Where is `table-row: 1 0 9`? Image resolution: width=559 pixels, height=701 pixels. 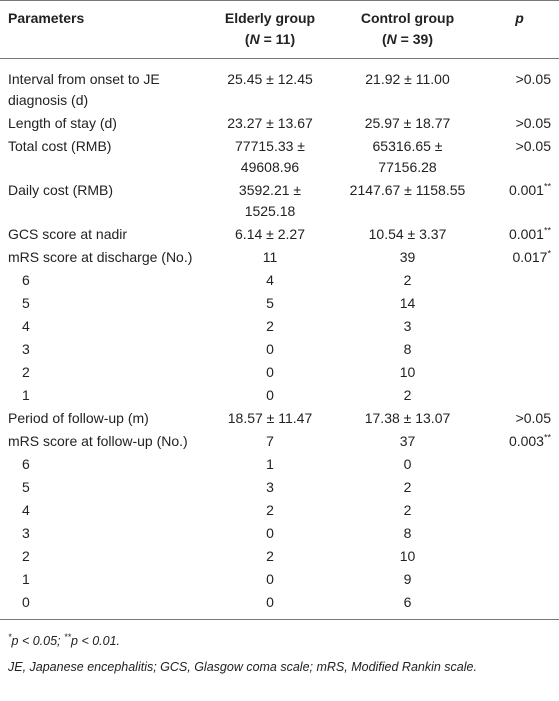
table-row: 1 0 9 is located at coordinates (279, 579).